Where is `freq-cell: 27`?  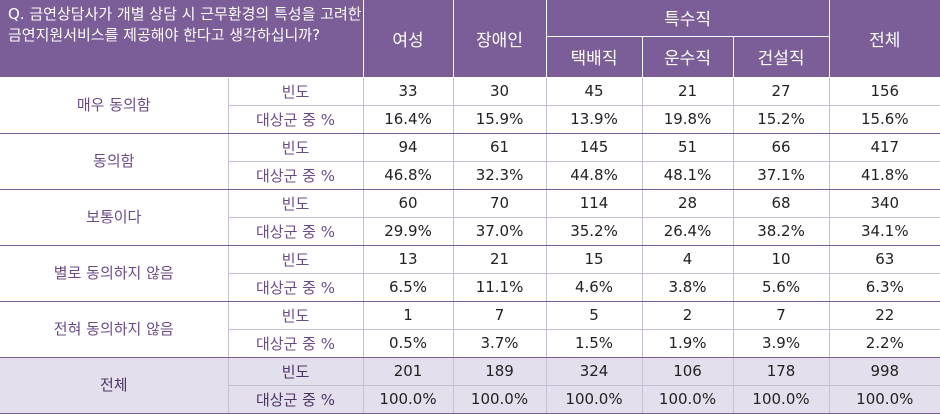
freq-cell: 27 is located at coordinates (781, 91).